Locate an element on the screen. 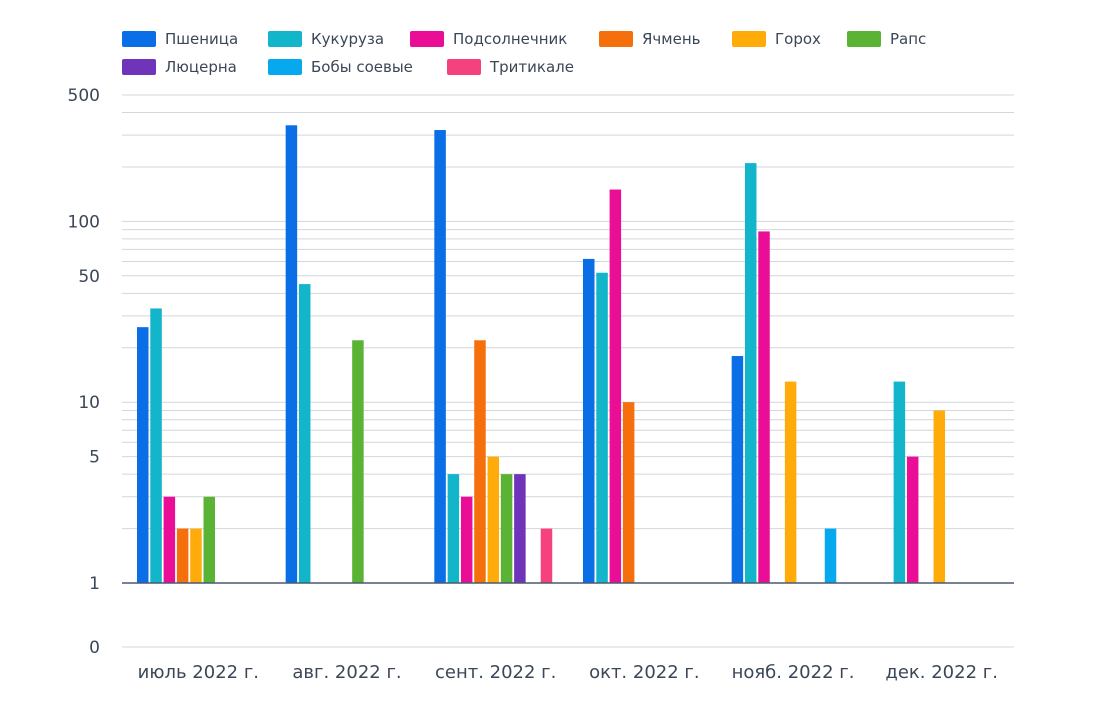 The height and width of the screenshot is (705, 1110). y-tick-label: 100 is located at coordinates (84, 222).